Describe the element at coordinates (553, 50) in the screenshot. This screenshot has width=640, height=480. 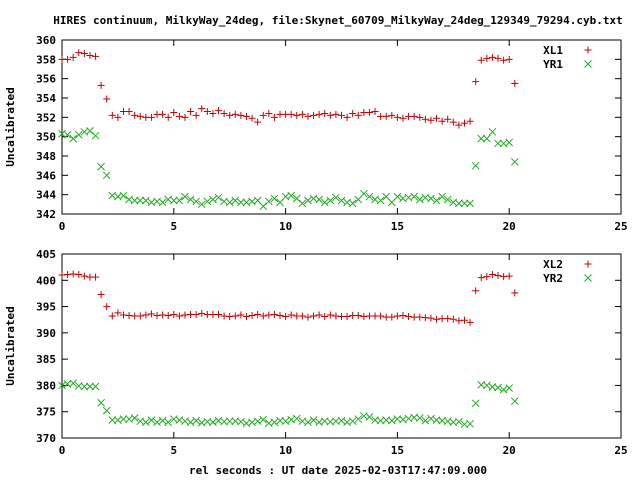
I see `legend-label: XL1` at that location.